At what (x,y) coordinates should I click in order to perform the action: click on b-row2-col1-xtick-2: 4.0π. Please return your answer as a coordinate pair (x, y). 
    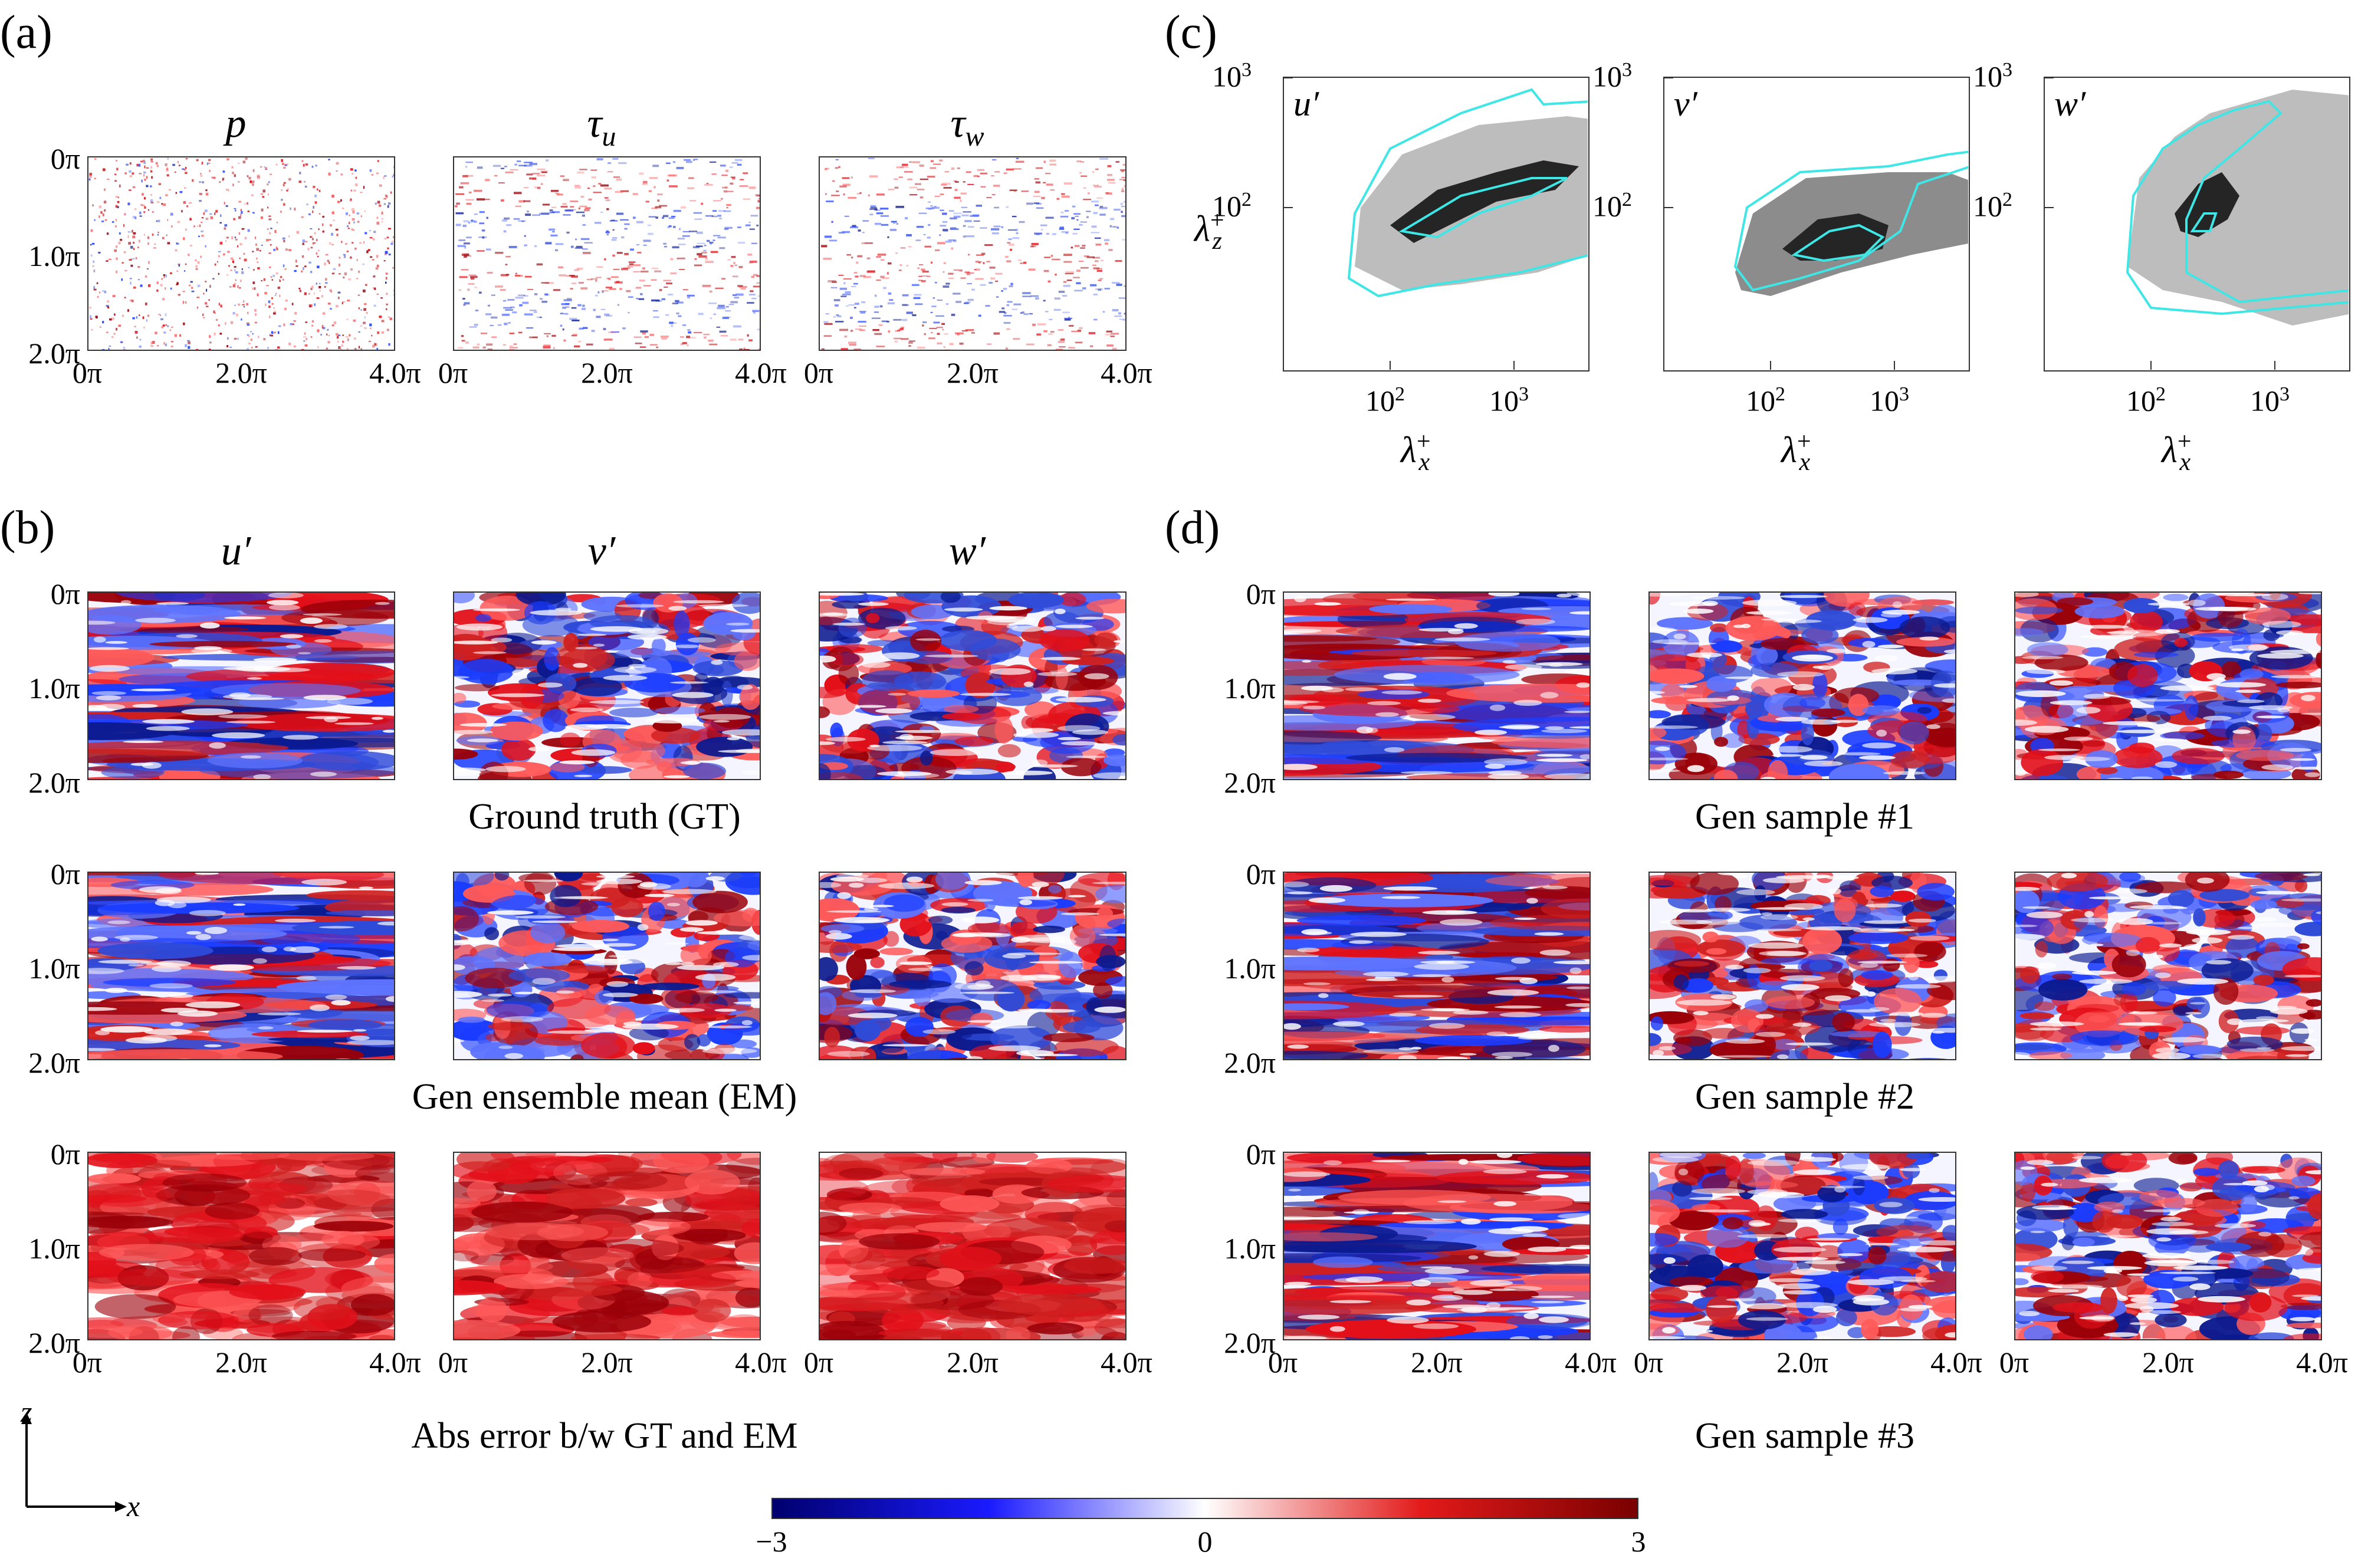
    Looking at the image, I should click on (761, 1362).